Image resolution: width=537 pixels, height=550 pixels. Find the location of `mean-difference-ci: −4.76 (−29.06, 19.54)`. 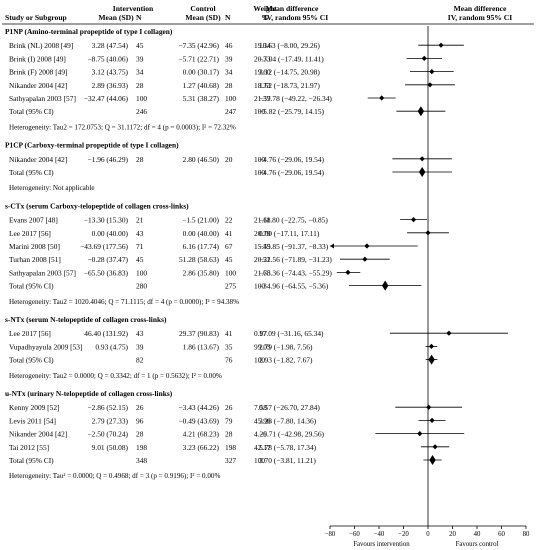

mean-difference-ci: −4.76 (−29.06, 19.54) is located at coordinates (292, 159).